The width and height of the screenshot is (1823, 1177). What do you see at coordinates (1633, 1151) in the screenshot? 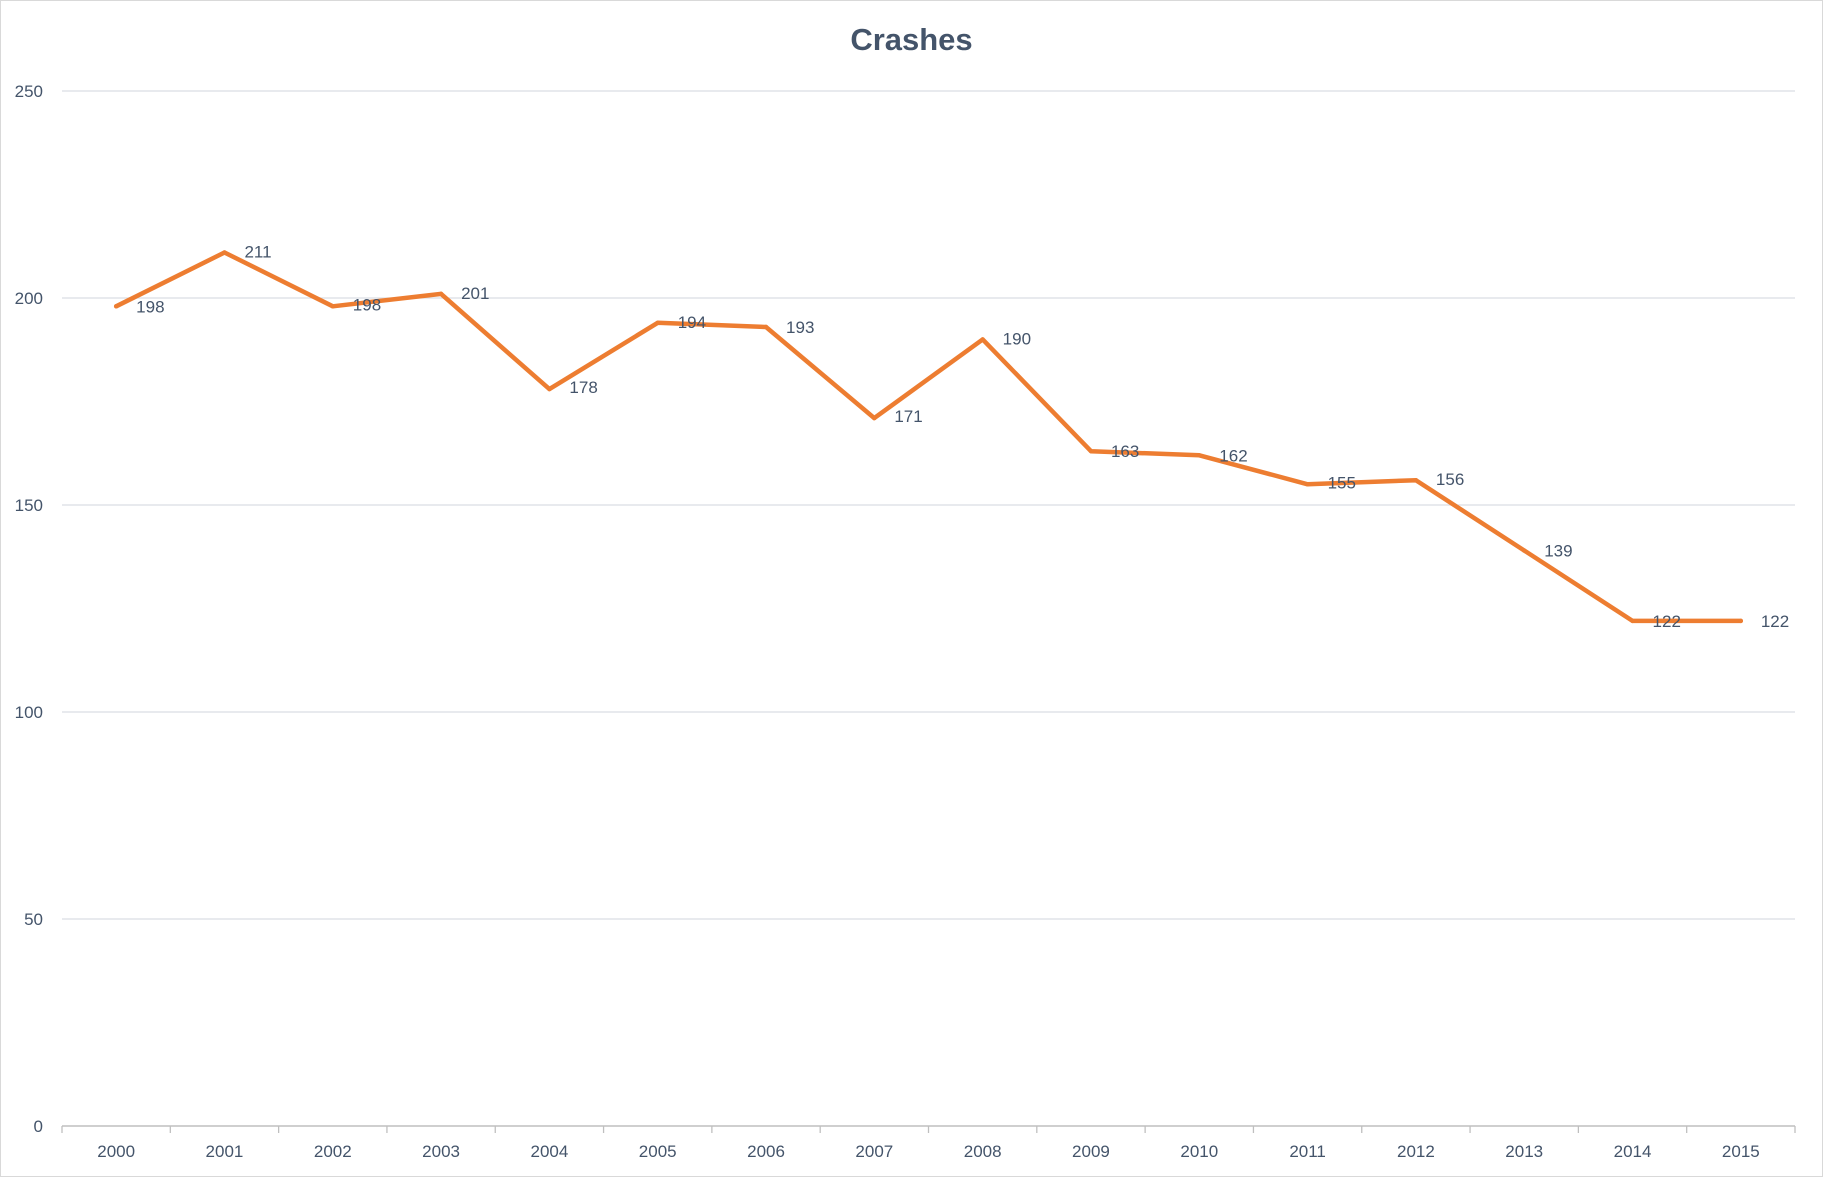
I see `x-tick-label: 2014` at bounding box center [1633, 1151].